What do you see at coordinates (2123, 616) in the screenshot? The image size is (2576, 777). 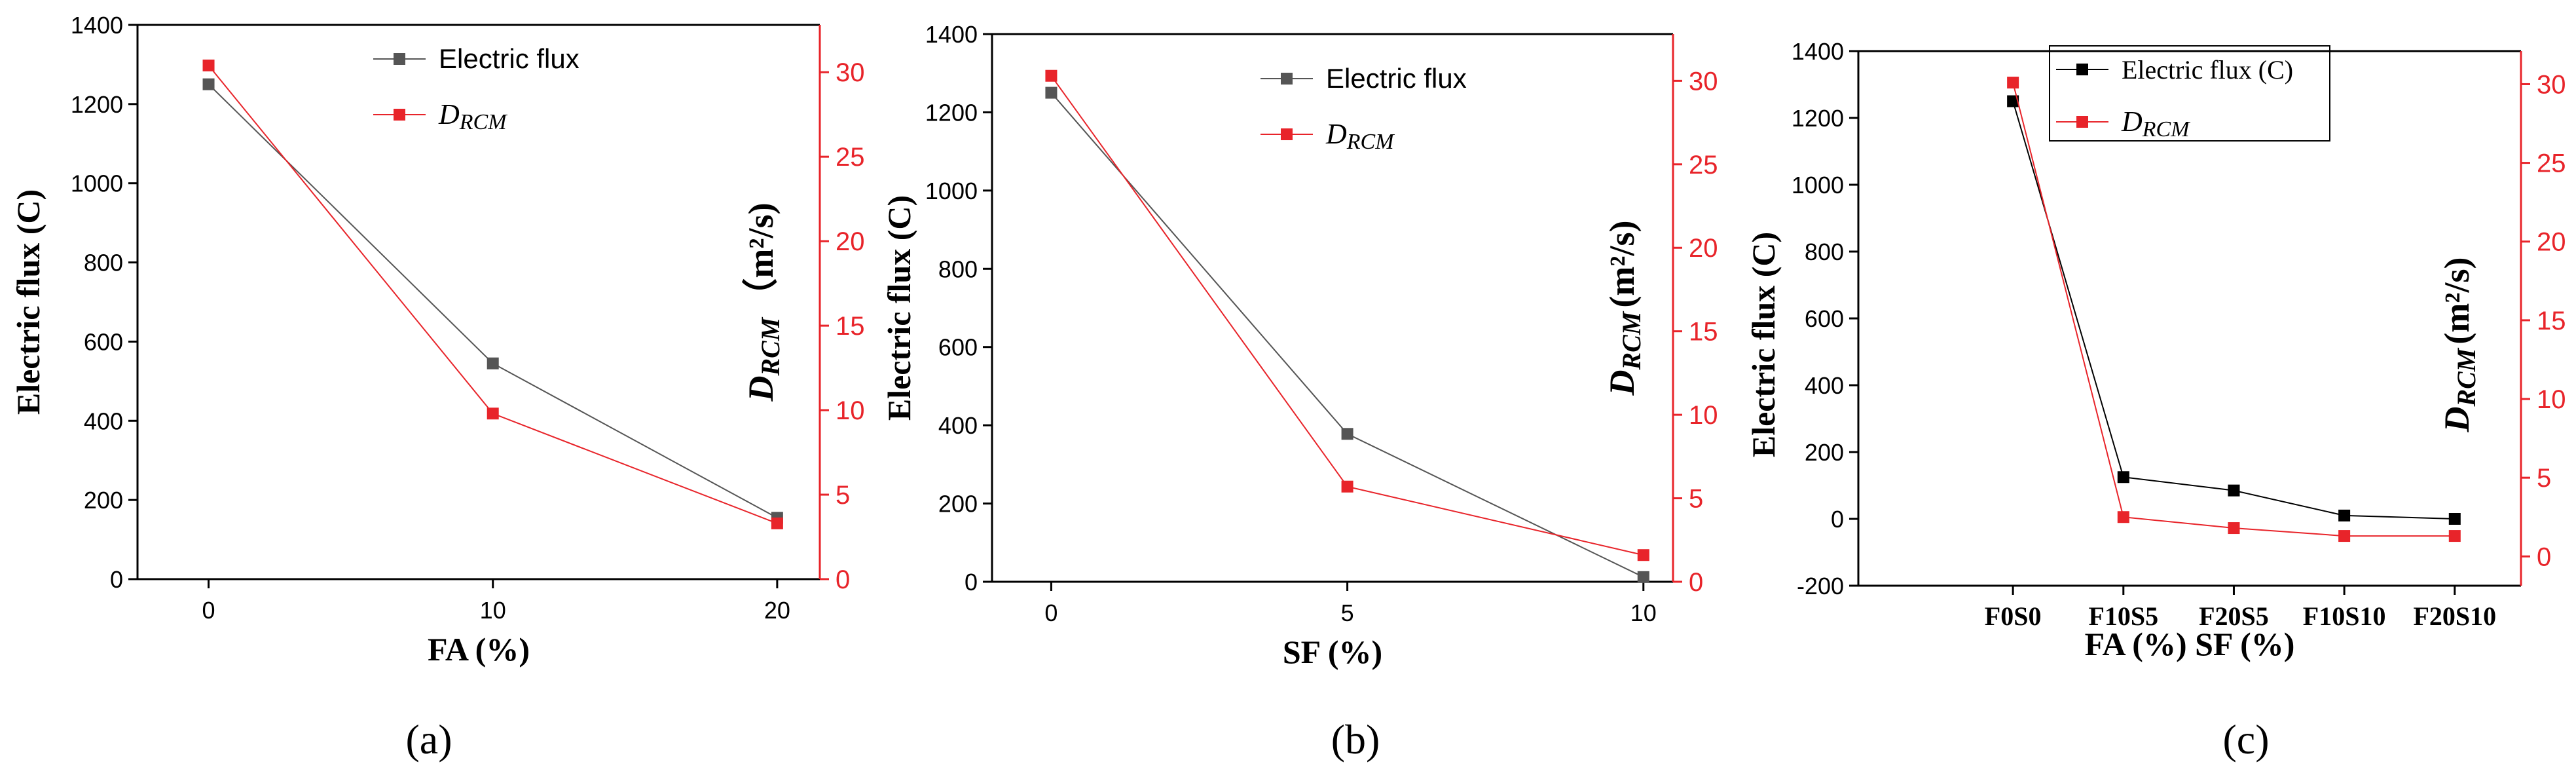 I see `x-tick-label: F10S5` at bounding box center [2123, 616].